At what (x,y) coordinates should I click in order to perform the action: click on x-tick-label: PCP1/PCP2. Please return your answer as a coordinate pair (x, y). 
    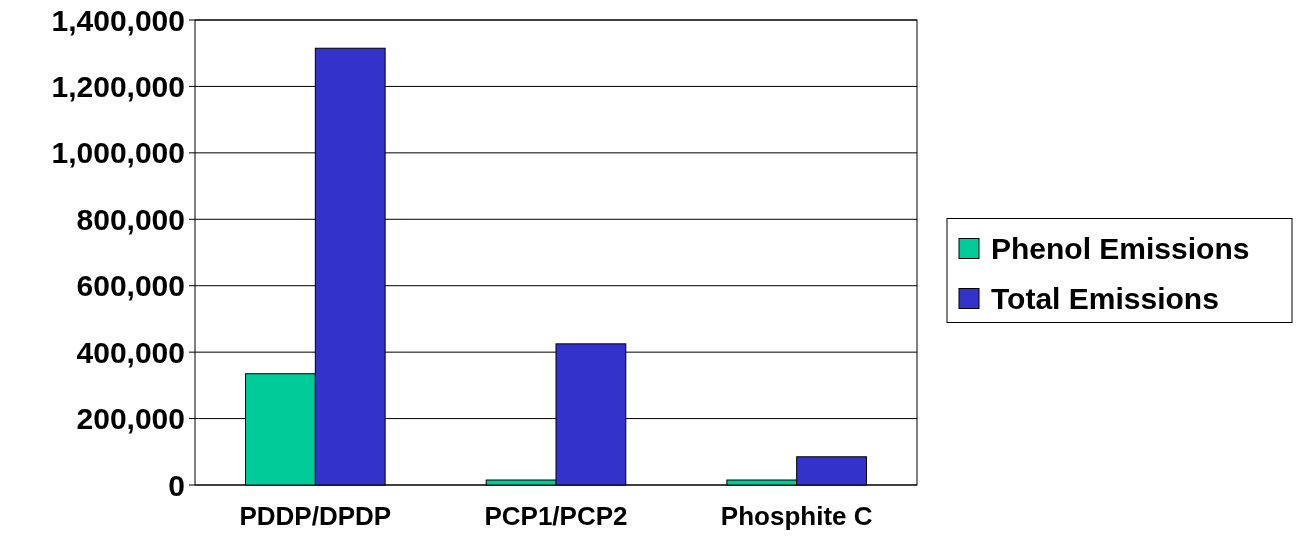
    Looking at the image, I should click on (556, 516).